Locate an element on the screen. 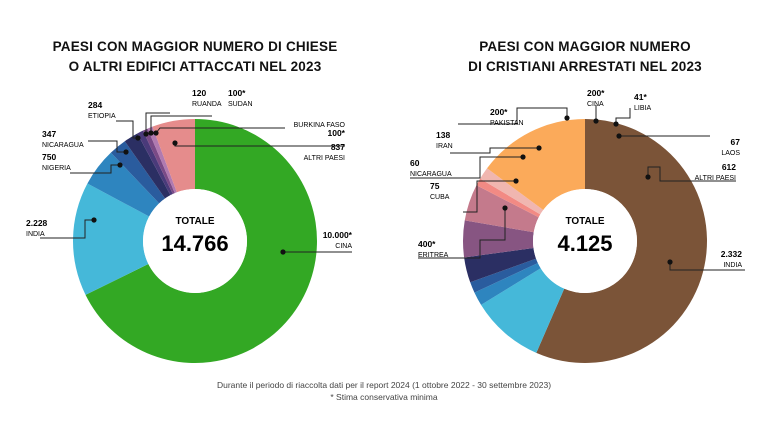  label-name-laos: LAOS is located at coordinates (730, 153).